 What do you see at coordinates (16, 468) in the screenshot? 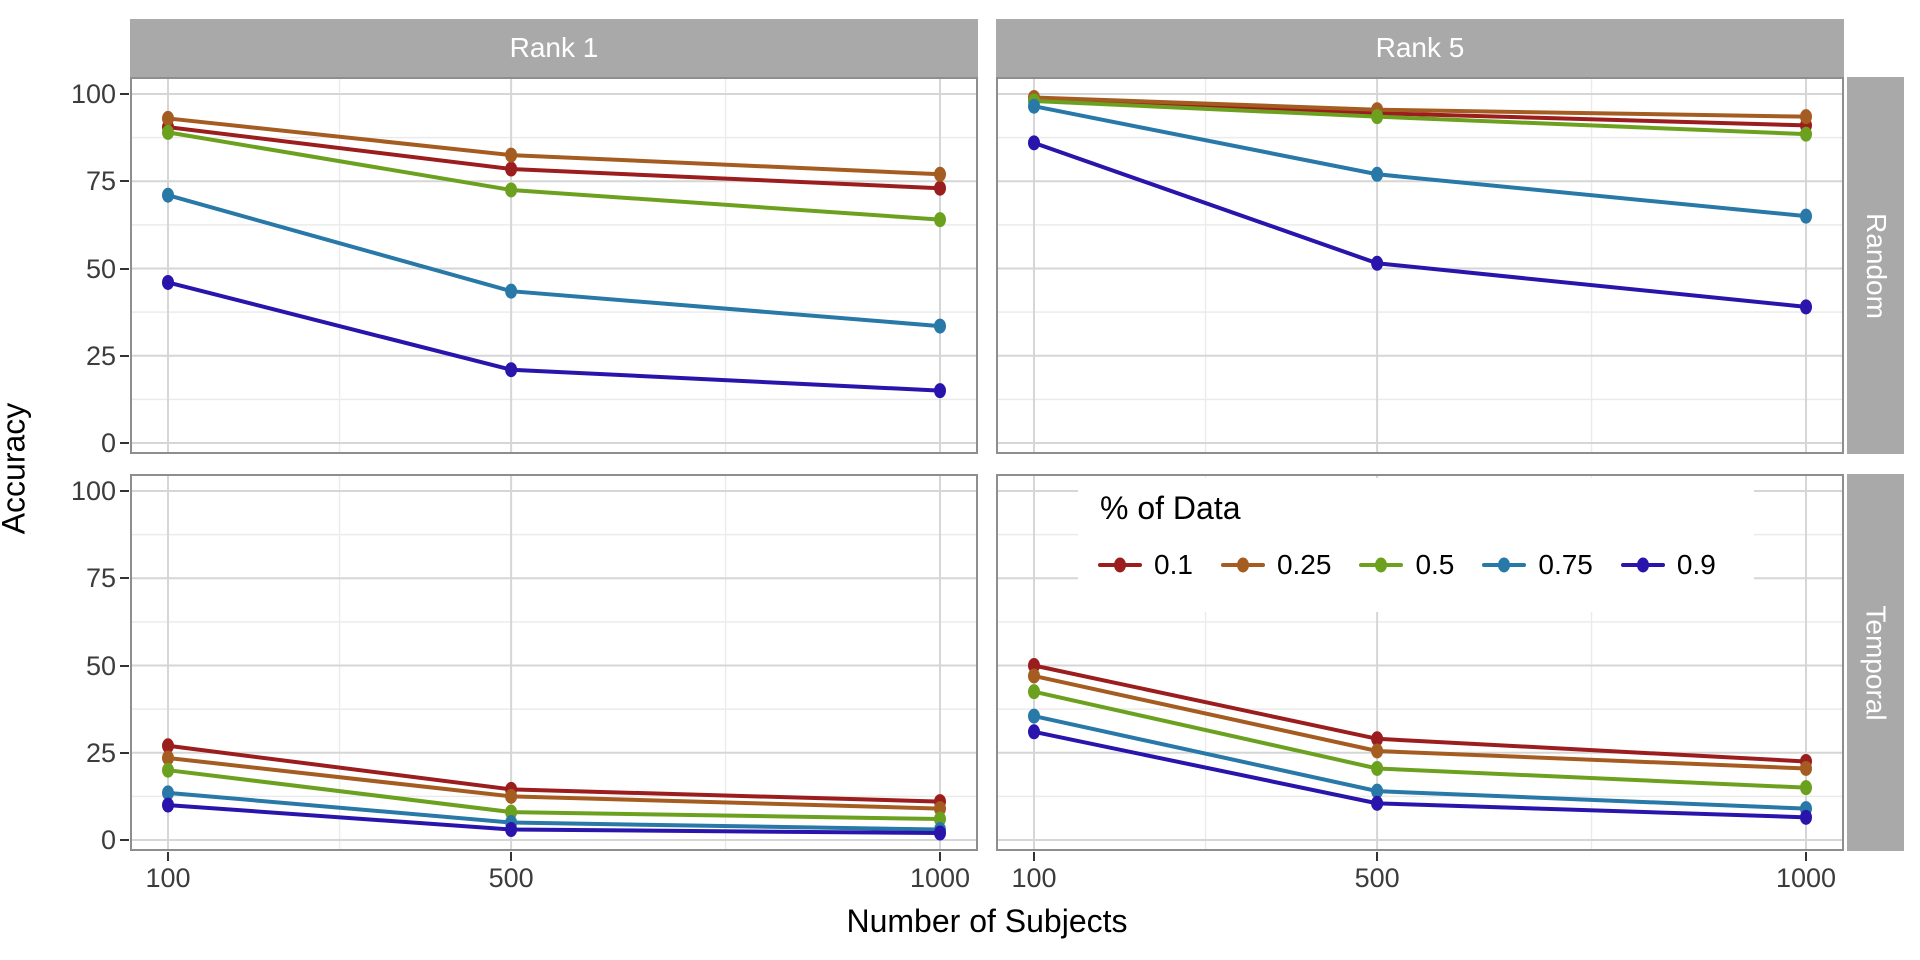
I see `y-axis-title: Accuracy` at bounding box center [16, 468].